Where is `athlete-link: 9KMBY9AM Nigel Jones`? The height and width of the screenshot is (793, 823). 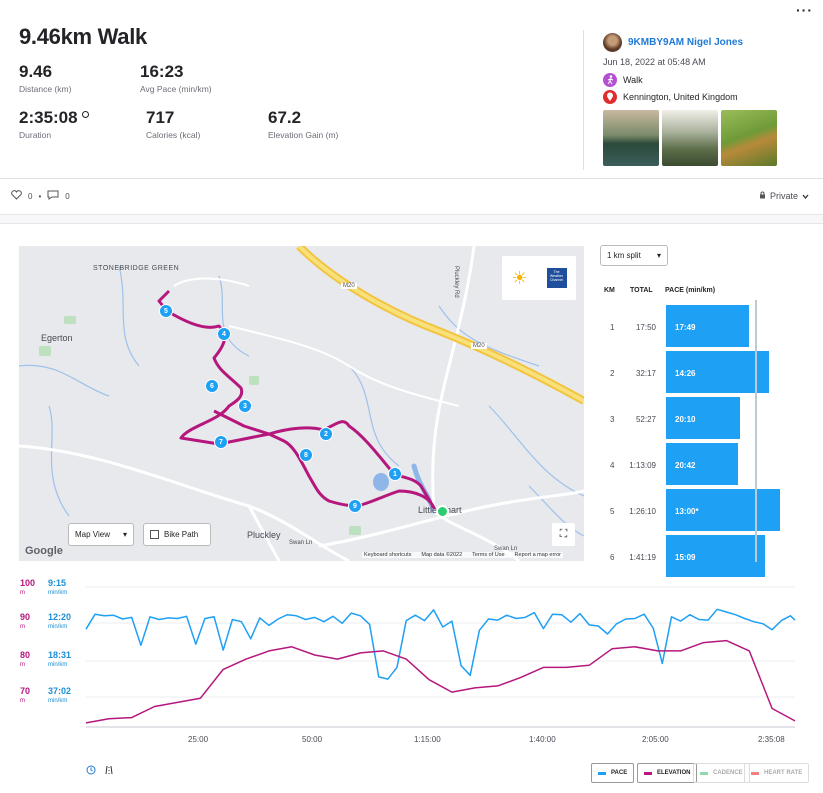 athlete-link: 9KMBY9AM Nigel Jones is located at coordinates (673, 42).